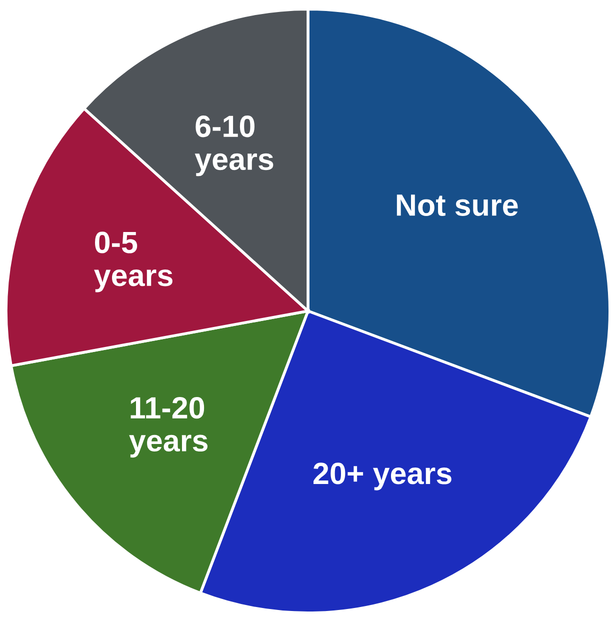  Describe the element at coordinates (133, 262) in the screenshot. I see `slice-label: 0-5 years` at that location.